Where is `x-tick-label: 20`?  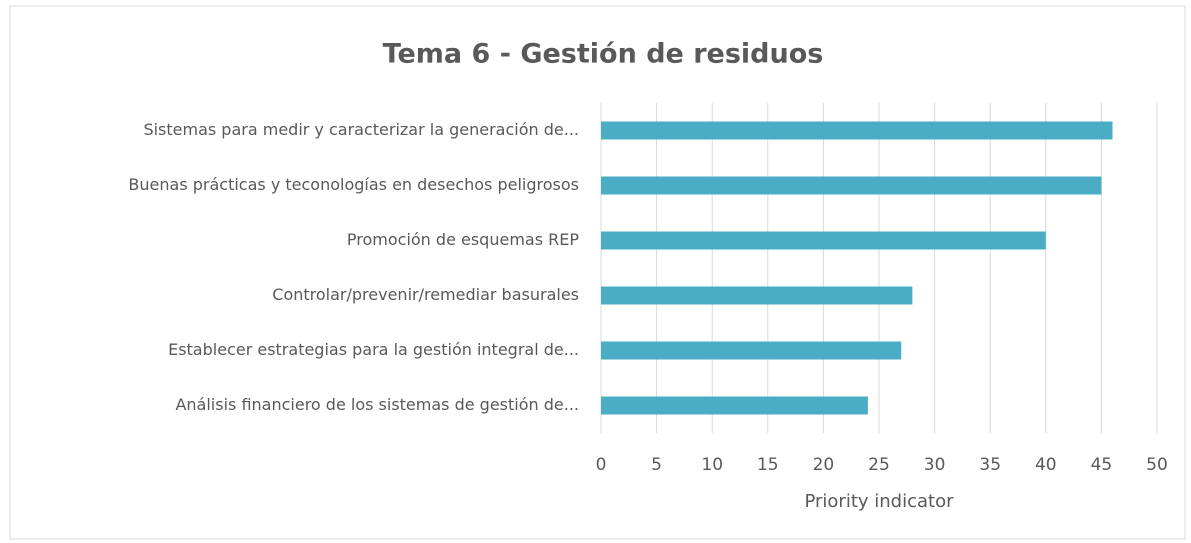 x-tick-label: 20 is located at coordinates (824, 465).